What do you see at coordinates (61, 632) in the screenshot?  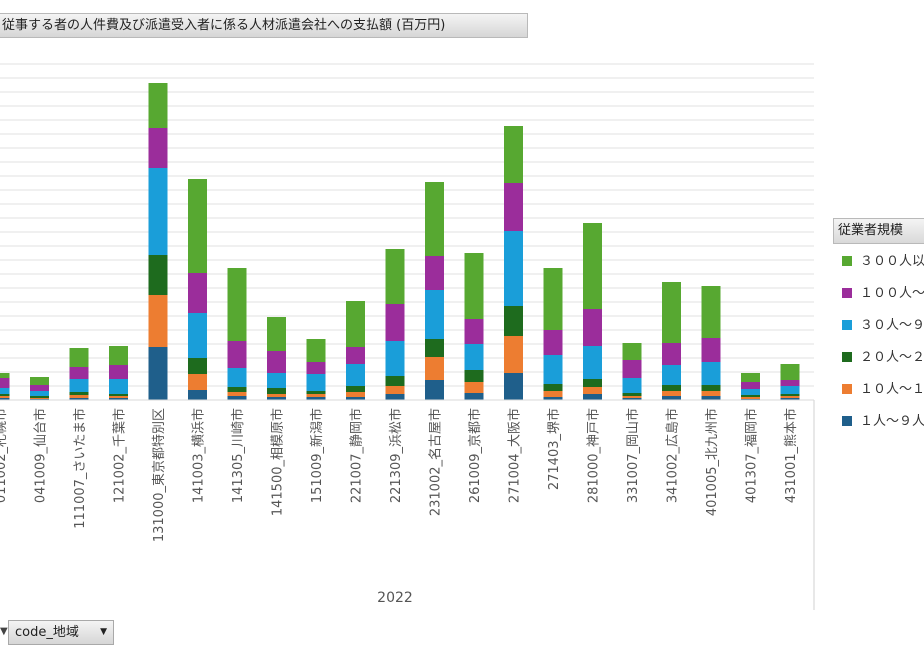 I see `field-filter-button: code_地域 ▼` at bounding box center [61, 632].